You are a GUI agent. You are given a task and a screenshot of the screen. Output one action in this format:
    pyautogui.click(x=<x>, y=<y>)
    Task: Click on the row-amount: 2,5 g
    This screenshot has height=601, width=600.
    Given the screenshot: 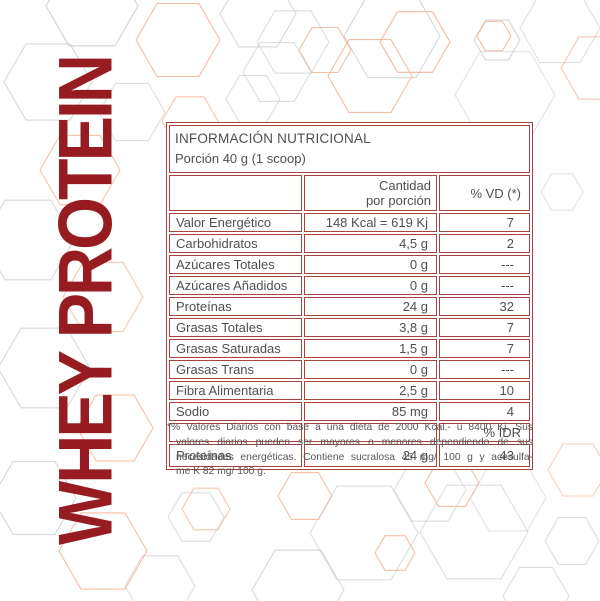 What is the action you would take?
    pyautogui.click(x=370, y=390)
    